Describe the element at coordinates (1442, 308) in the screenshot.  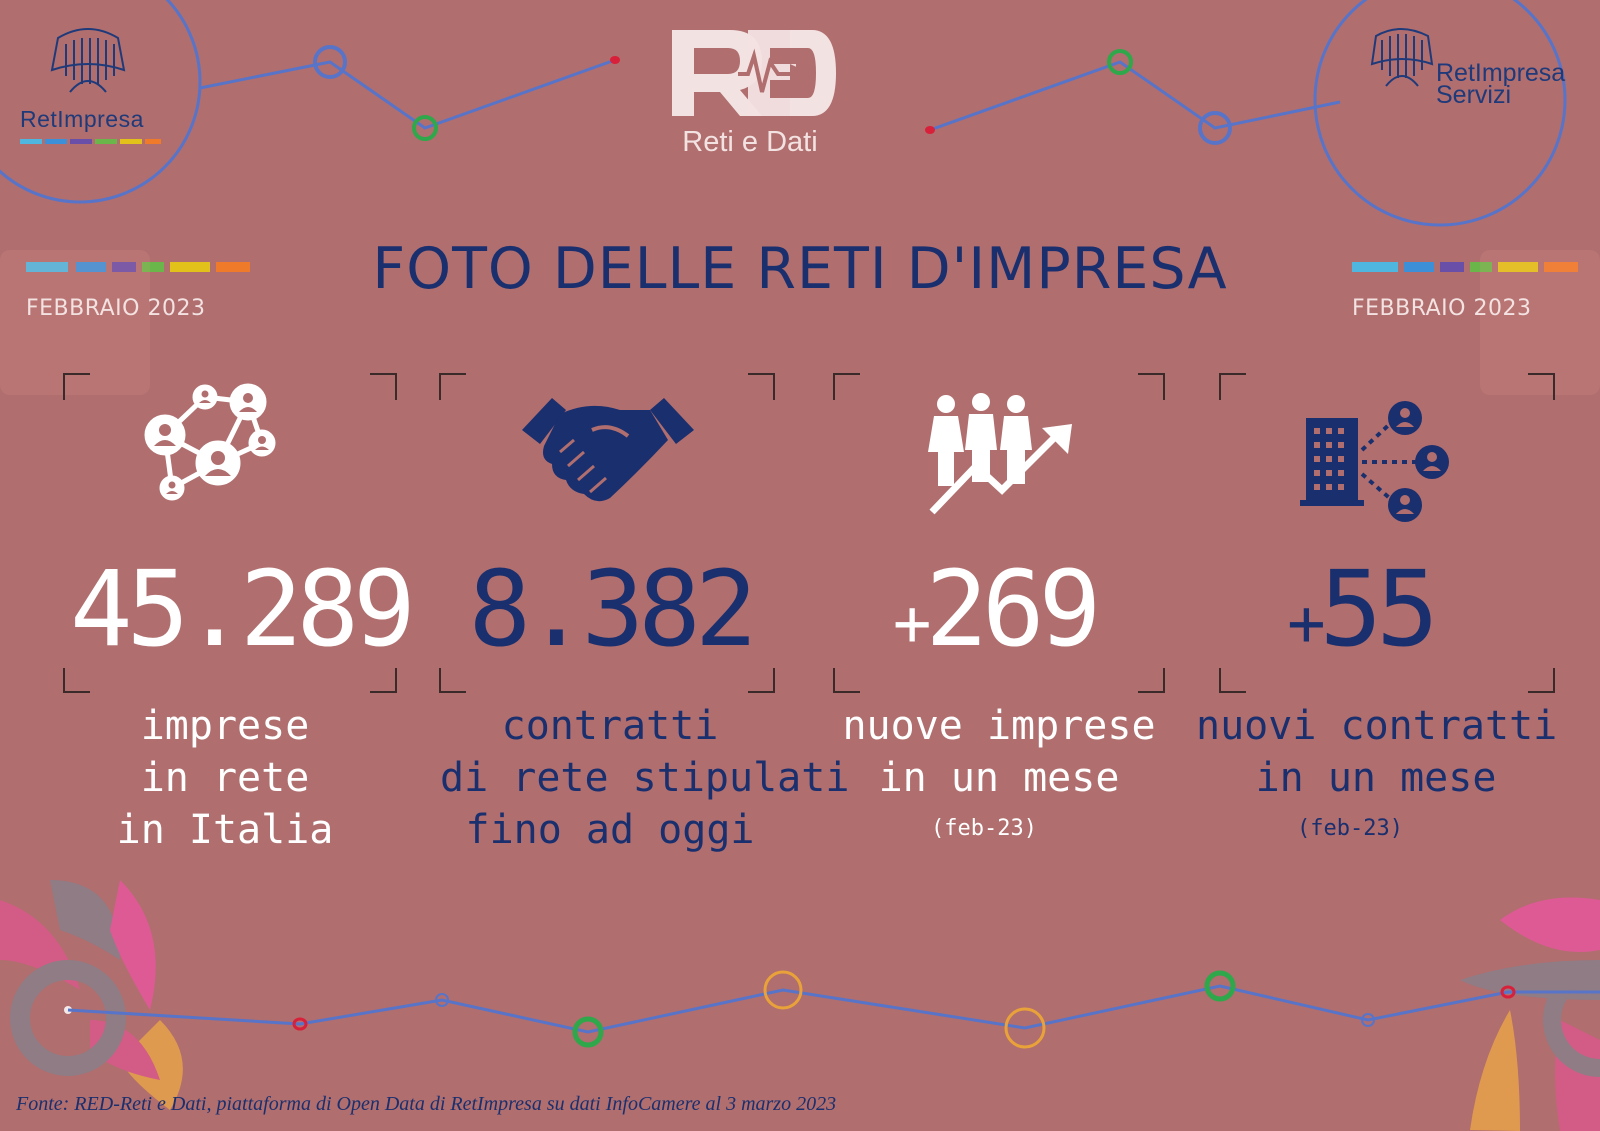
I see `date-right: FEBBRAIO 2023` at that location.